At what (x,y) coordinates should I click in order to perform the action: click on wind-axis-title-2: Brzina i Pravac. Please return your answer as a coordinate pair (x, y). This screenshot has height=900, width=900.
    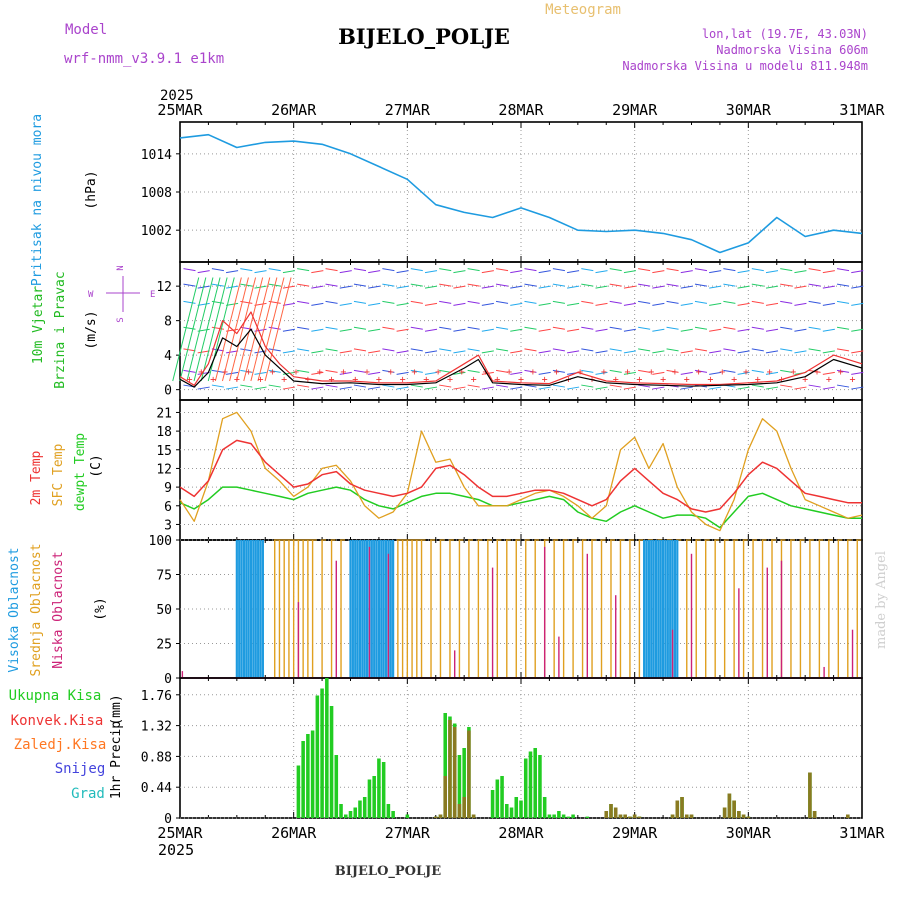
    Looking at the image, I should click on (60, 329).